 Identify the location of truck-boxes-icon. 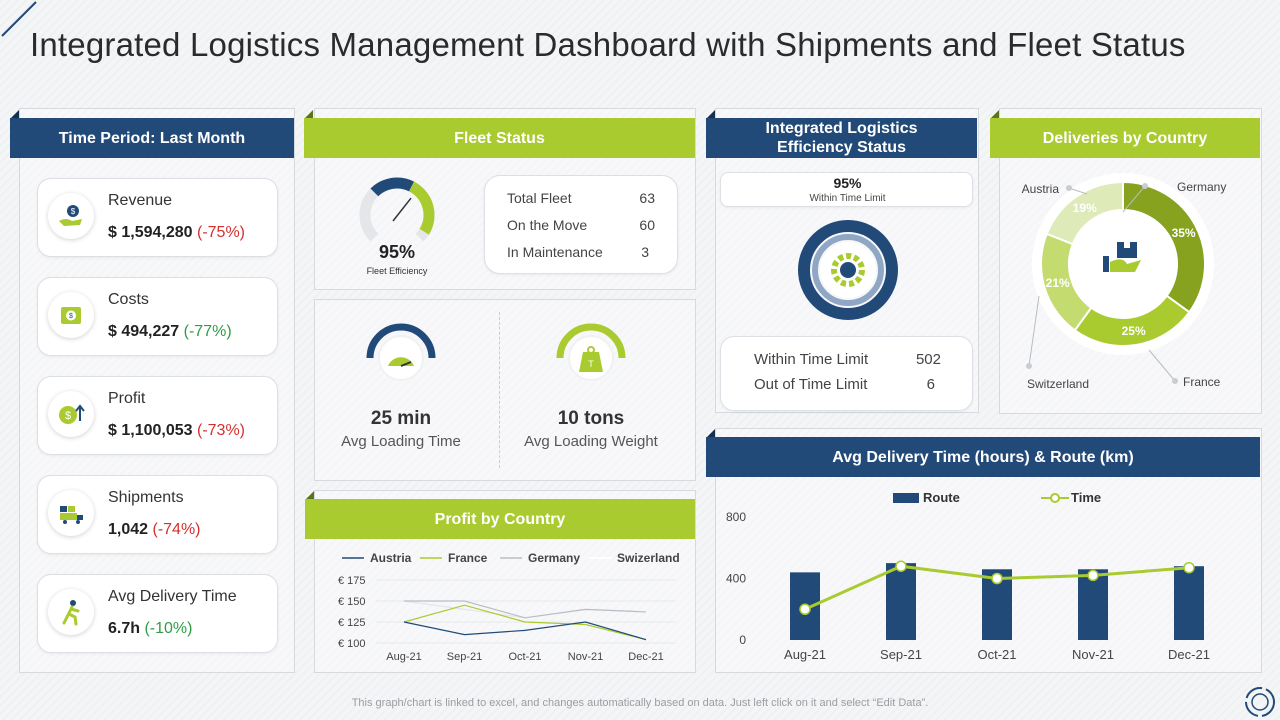
(71, 513).